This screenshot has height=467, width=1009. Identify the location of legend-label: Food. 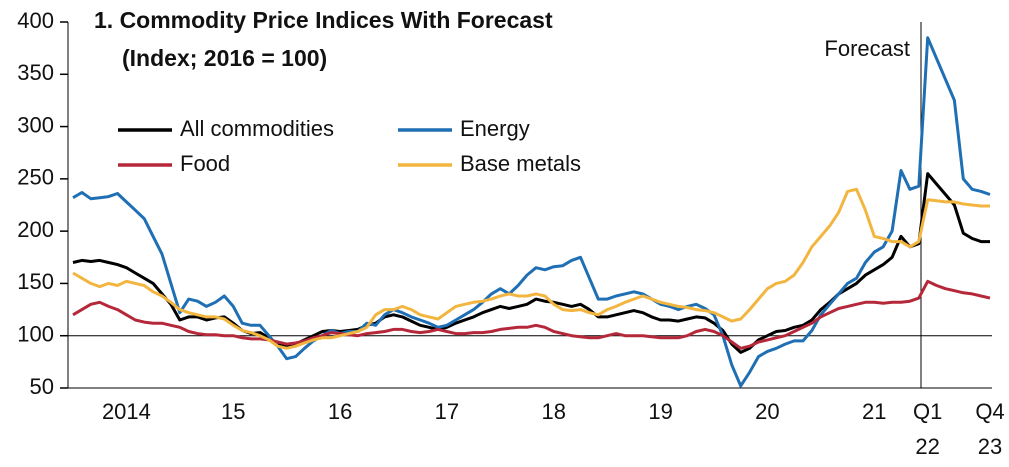
(205, 163).